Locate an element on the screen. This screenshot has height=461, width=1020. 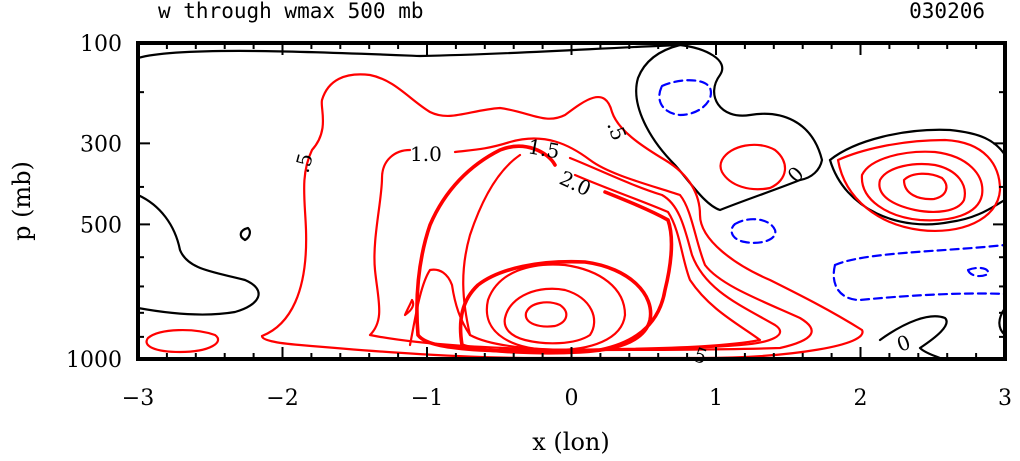
y-tick-label: 500 is located at coordinates (101, 225).